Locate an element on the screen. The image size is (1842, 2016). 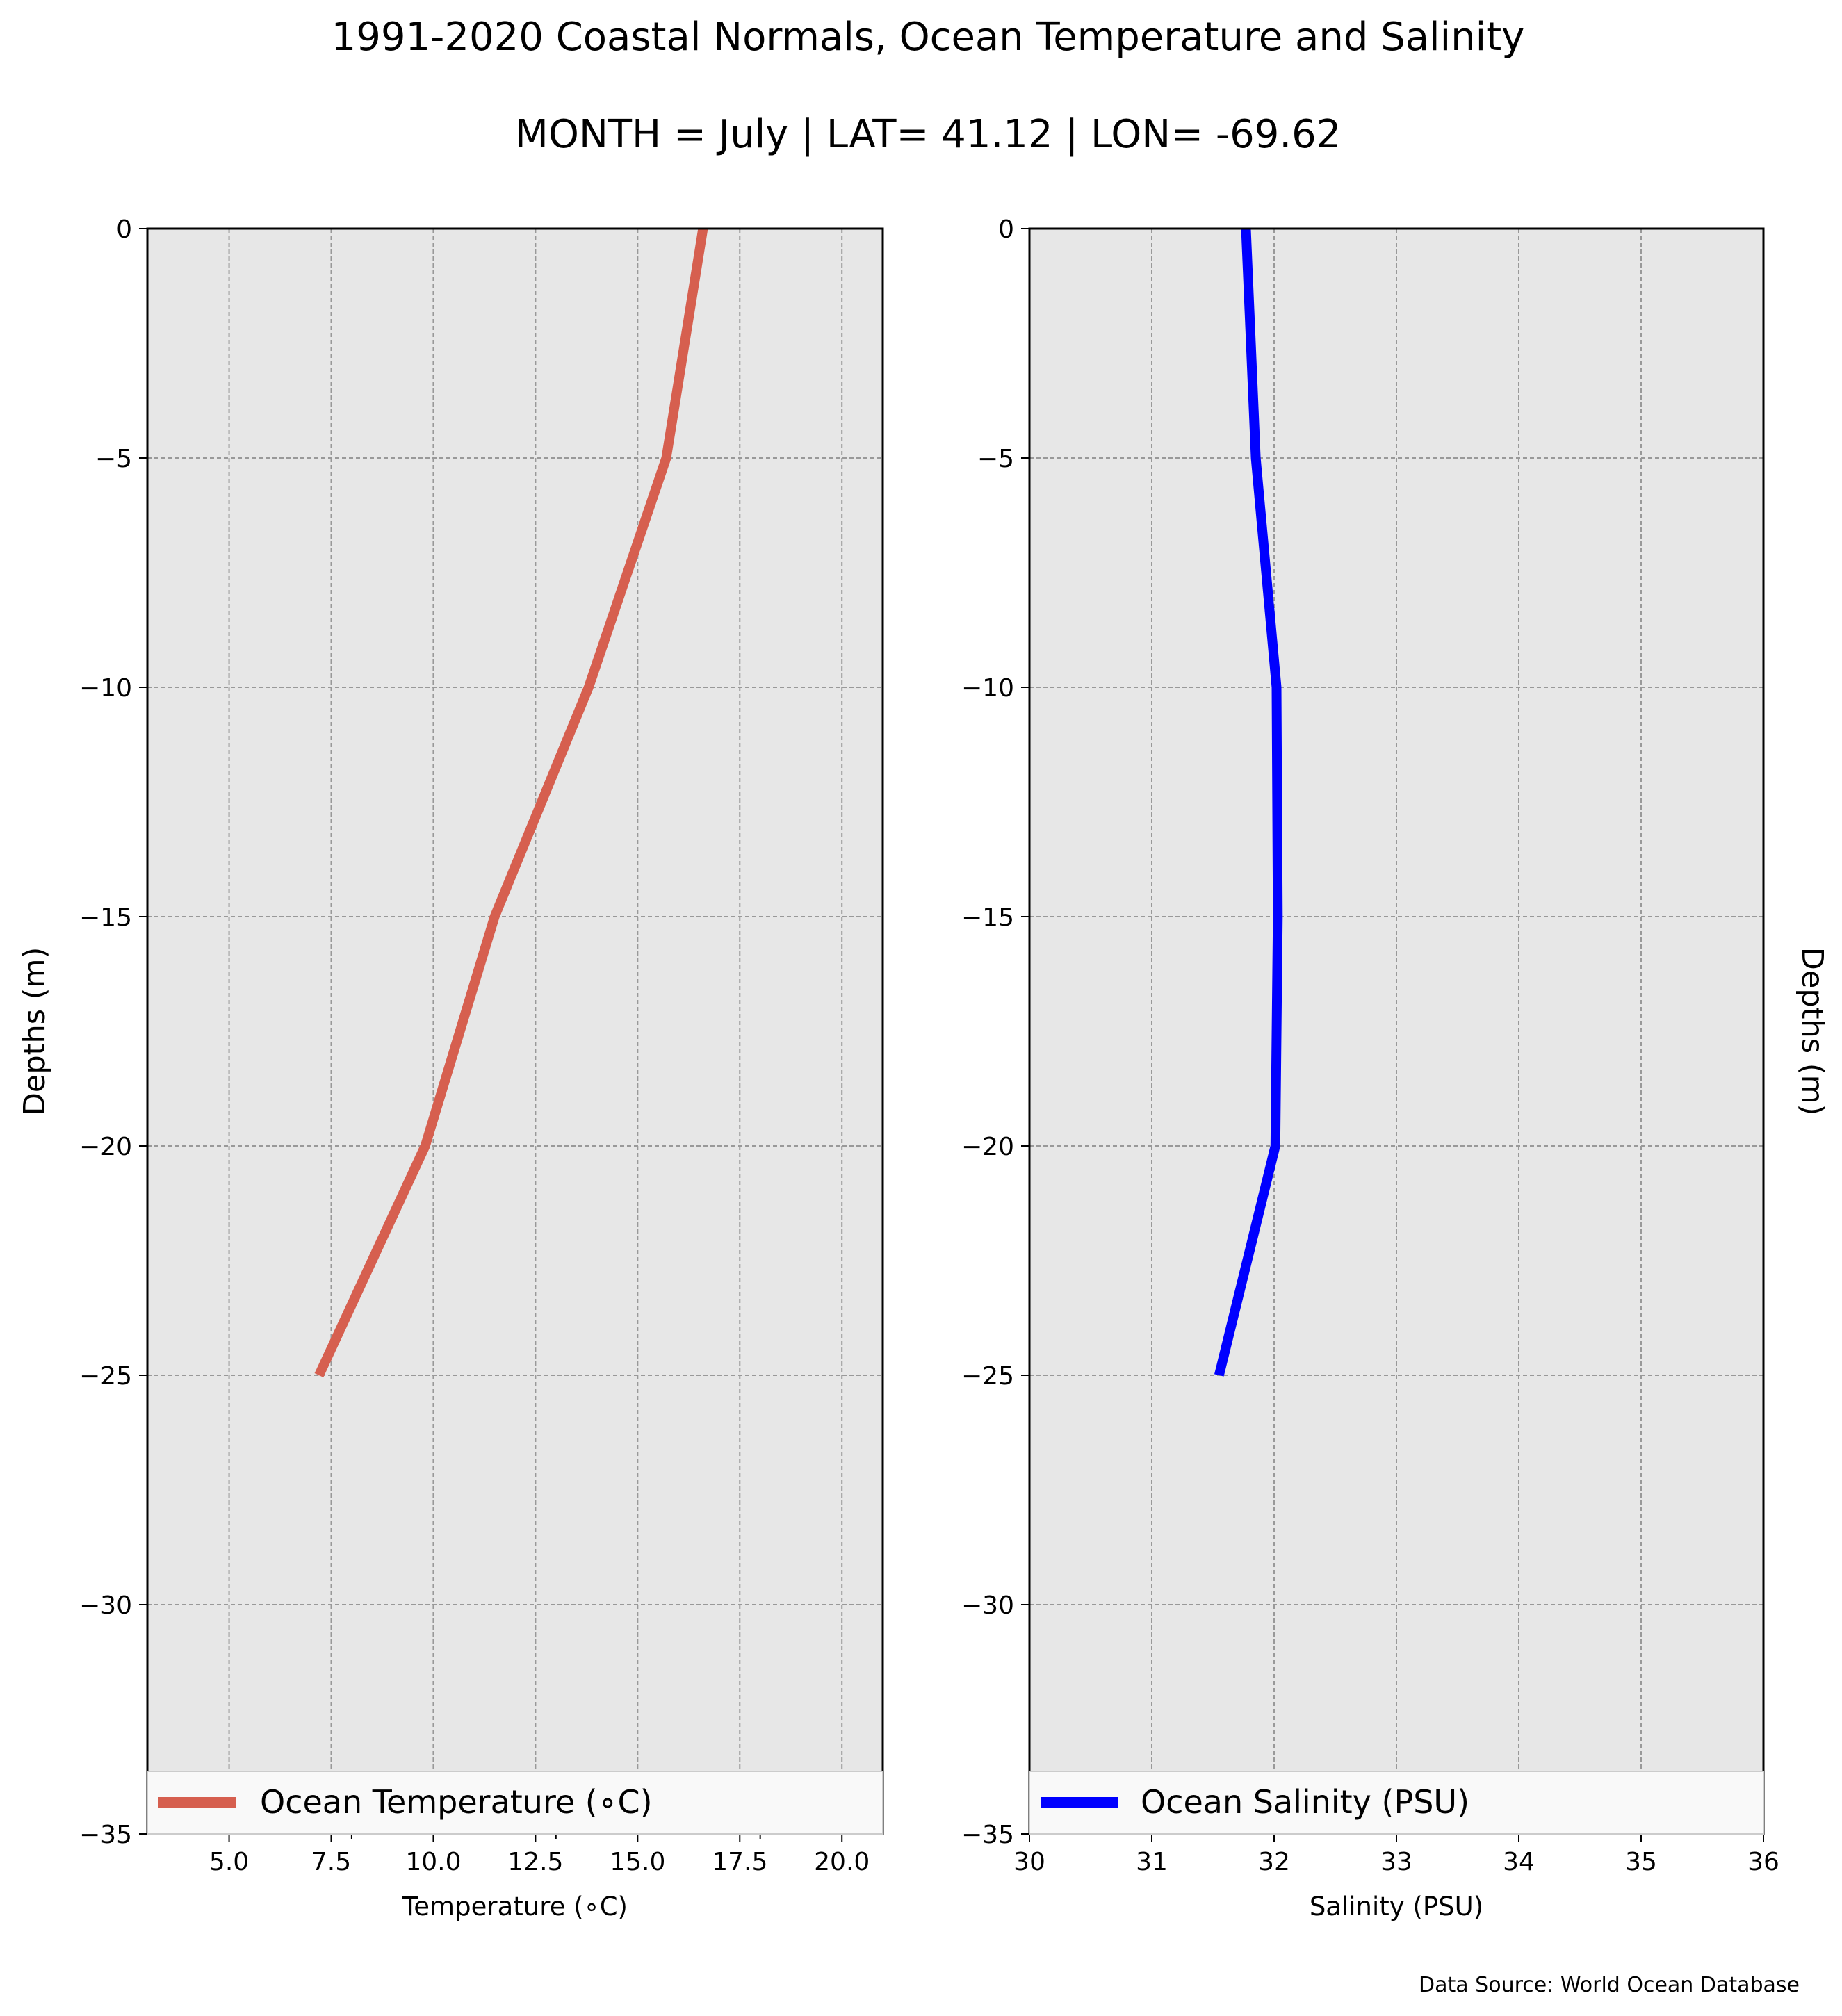
salinity-y-tick-label: −35 is located at coordinates (988, 1835).